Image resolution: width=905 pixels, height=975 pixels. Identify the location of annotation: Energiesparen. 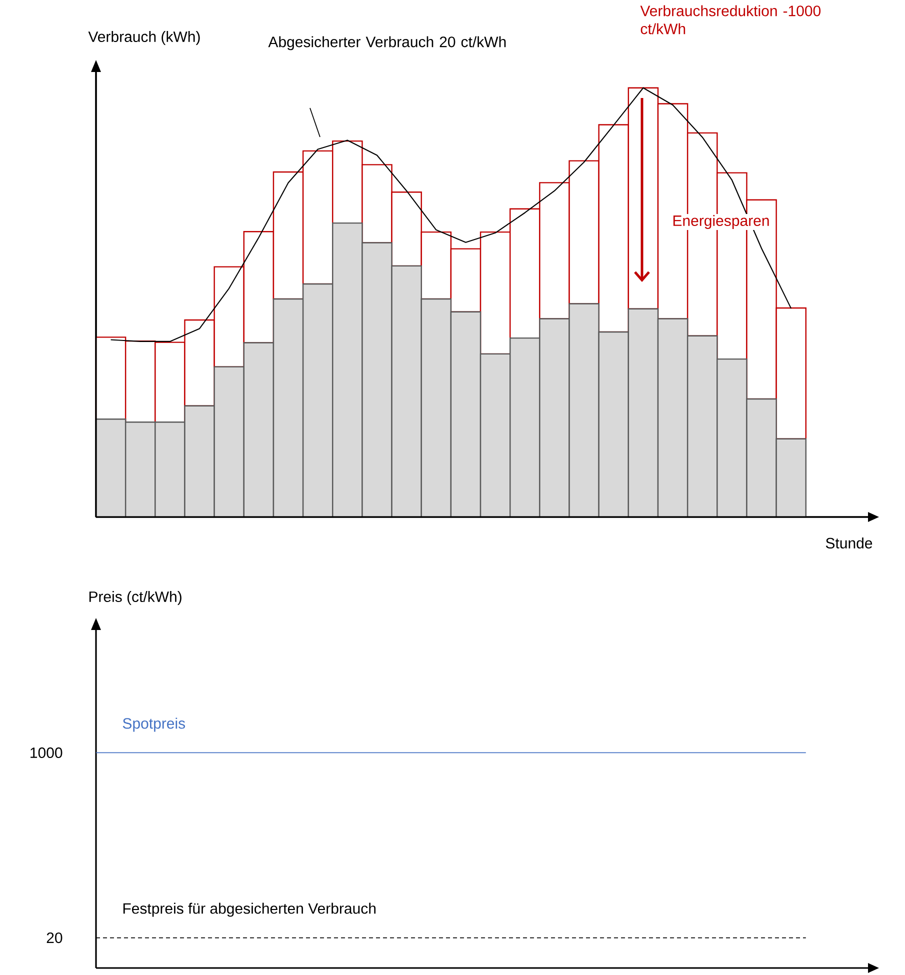
(721, 222).